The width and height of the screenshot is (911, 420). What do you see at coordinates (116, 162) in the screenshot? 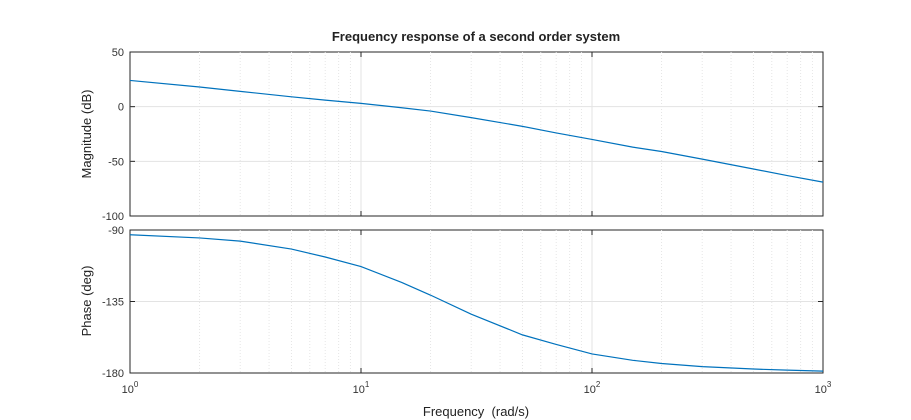
I see `magnitude-y-tick-label: -50` at bounding box center [116, 162].